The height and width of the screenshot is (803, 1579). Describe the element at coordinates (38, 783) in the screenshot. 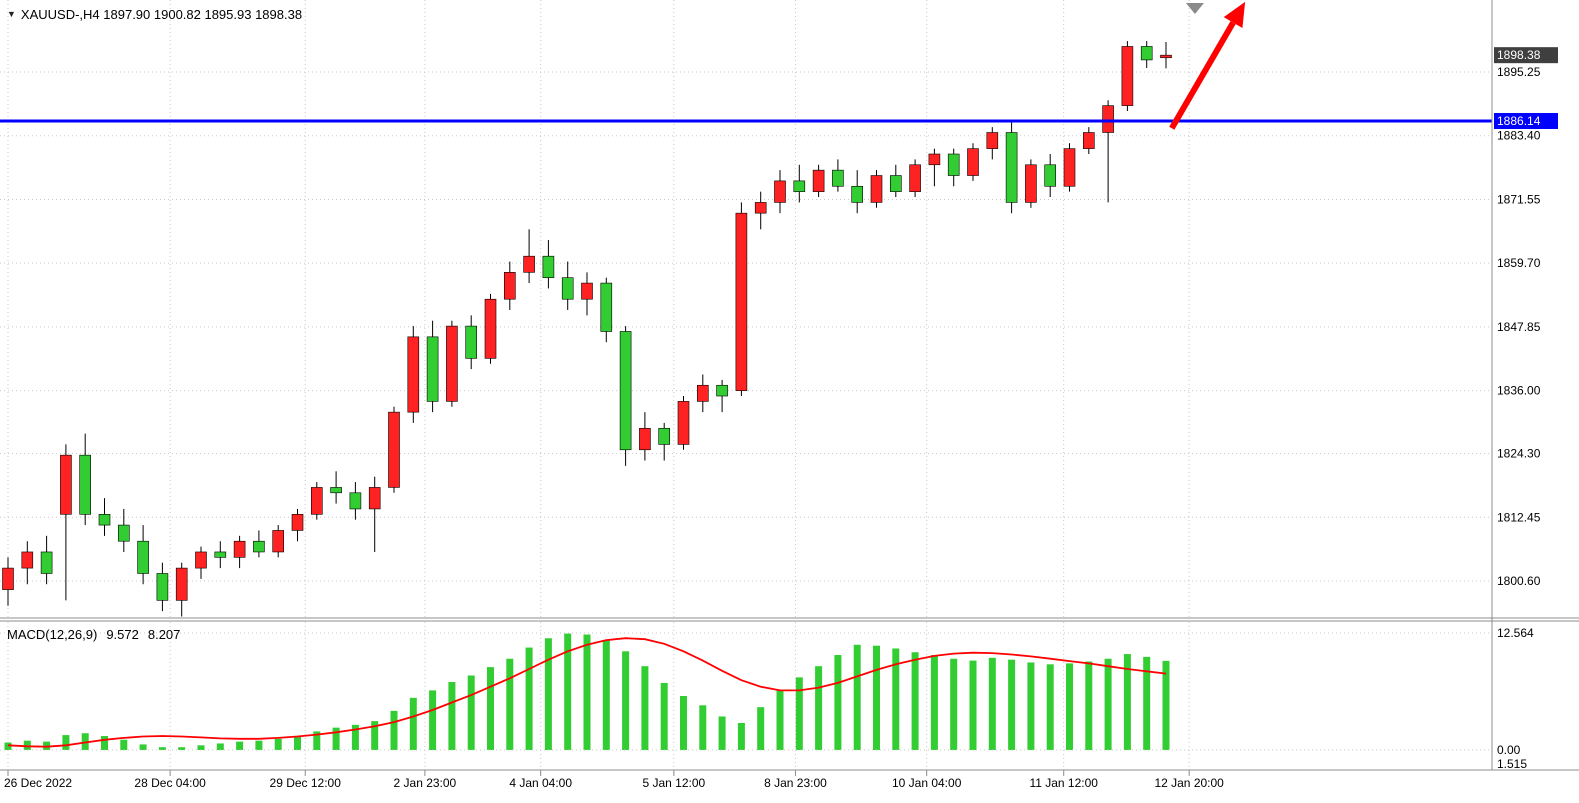

I see `time-axis-label: 26 Dec 2022` at that location.